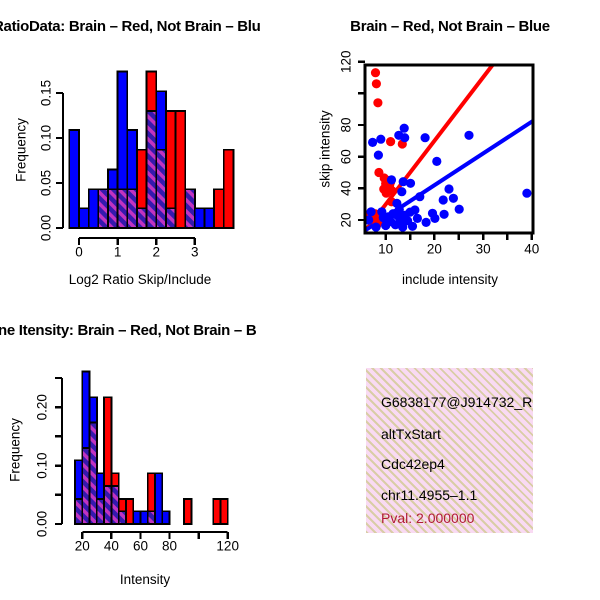 The height and width of the screenshot is (600, 600). Describe the element at coordinates (457, 402) in the screenshot. I see `info-line-probe-id: G6838177@J914732_RC` at that location.